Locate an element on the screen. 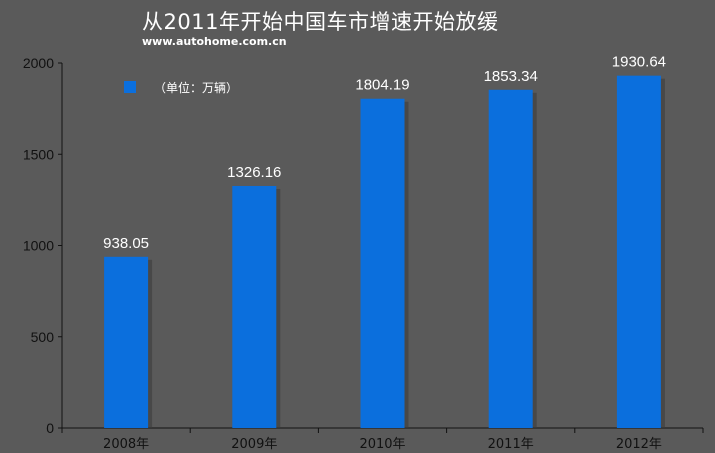 The image size is (715, 453). y-tick-label: 500 is located at coordinates (43, 337).